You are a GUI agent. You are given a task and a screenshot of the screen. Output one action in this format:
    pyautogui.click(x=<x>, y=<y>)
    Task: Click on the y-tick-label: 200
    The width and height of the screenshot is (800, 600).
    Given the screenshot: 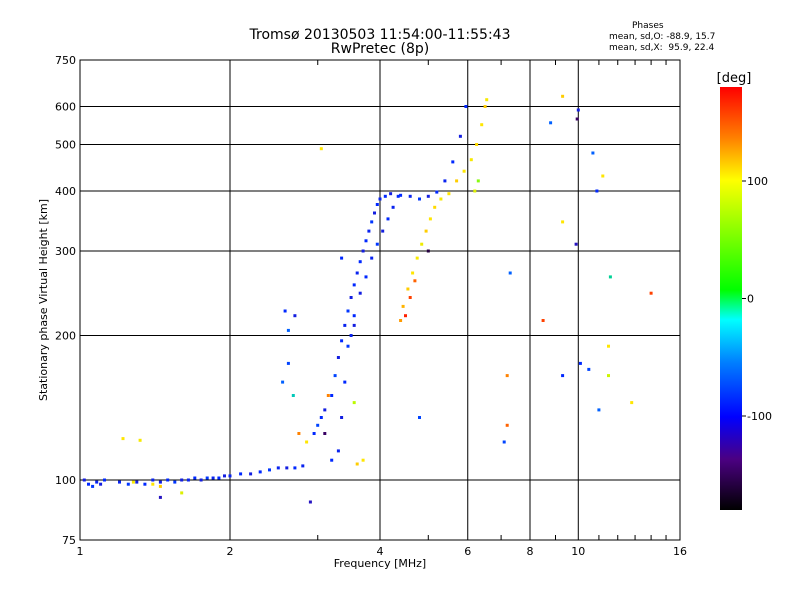 What is the action you would take?
    pyautogui.click(x=65, y=336)
    